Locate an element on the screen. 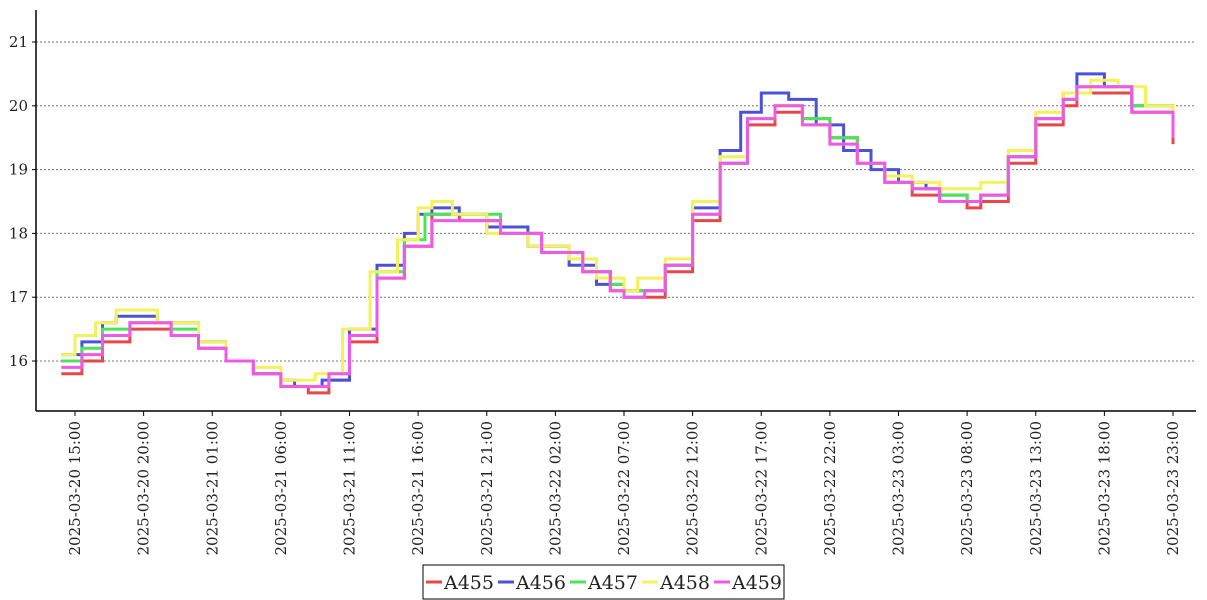  x-tick-label: 2025-03-21 21:00 is located at coordinates (487, 488).